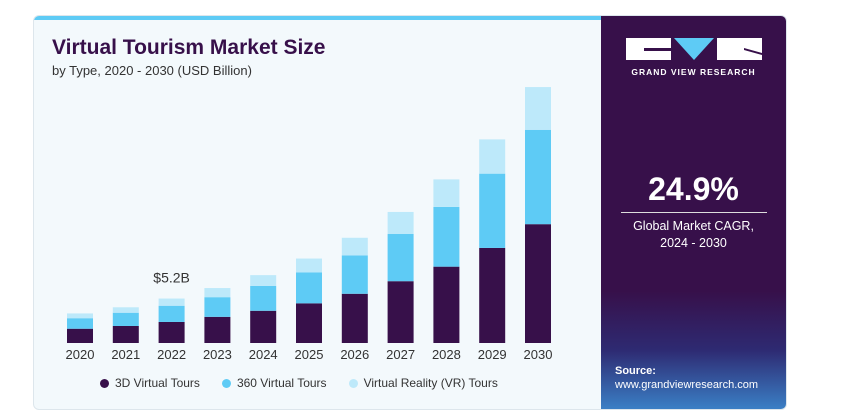 The width and height of the screenshot is (847, 415). Describe the element at coordinates (171, 278) in the screenshot. I see `data-label: $5.2B` at that location.